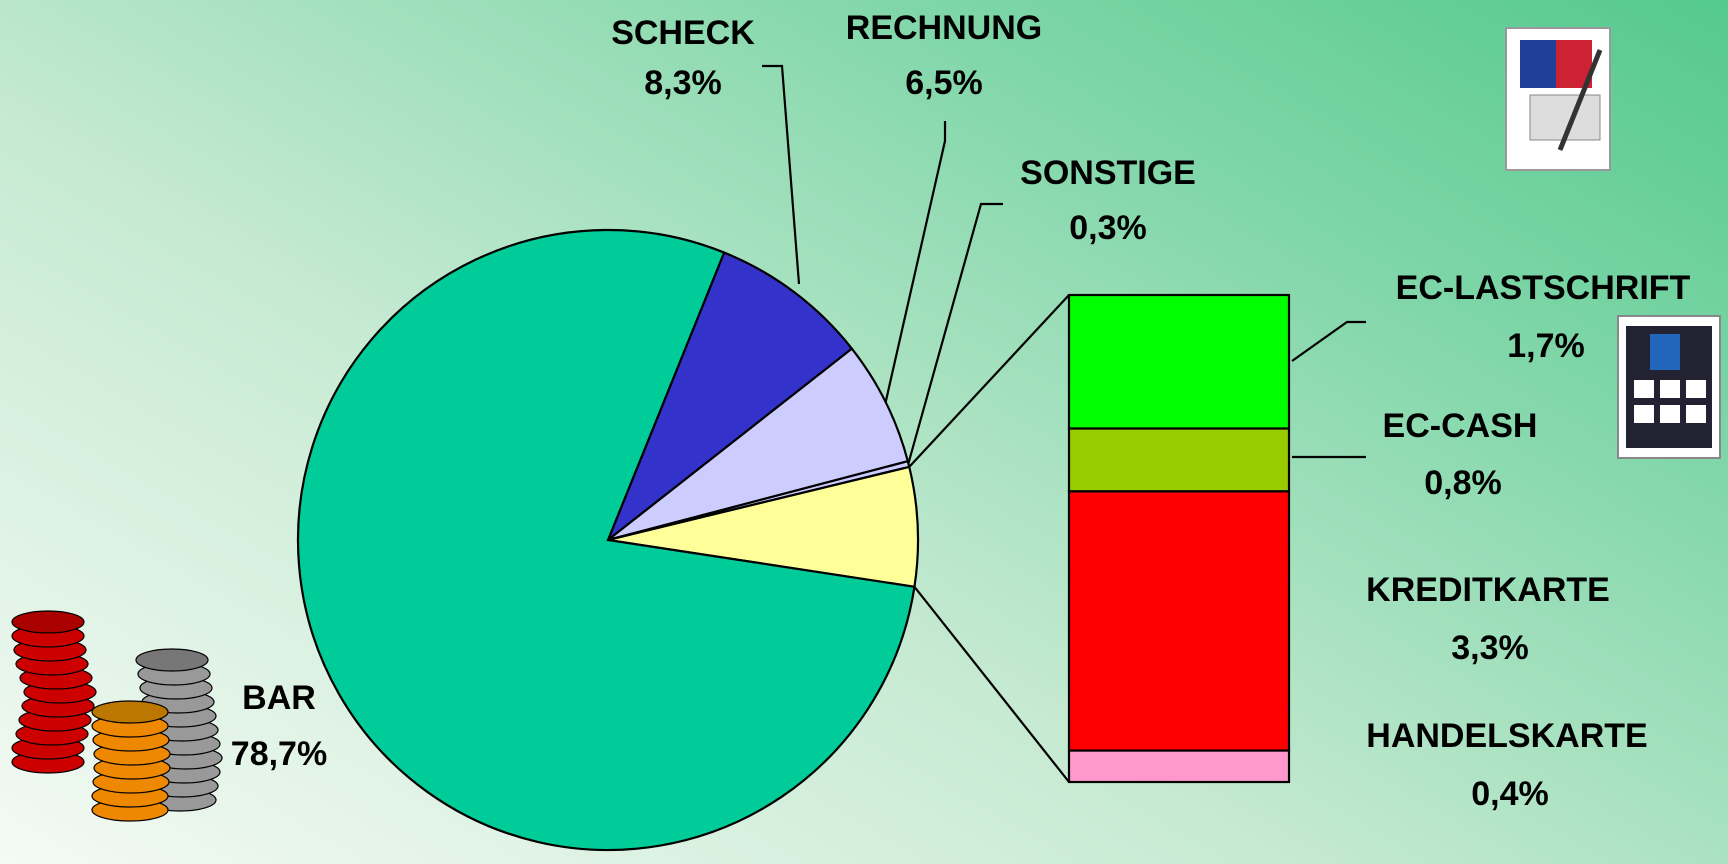 This screenshot has width=1728, height=864. What do you see at coordinates (117, 716) in the screenshot?
I see `coins-icon` at bounding box center [117, 716].